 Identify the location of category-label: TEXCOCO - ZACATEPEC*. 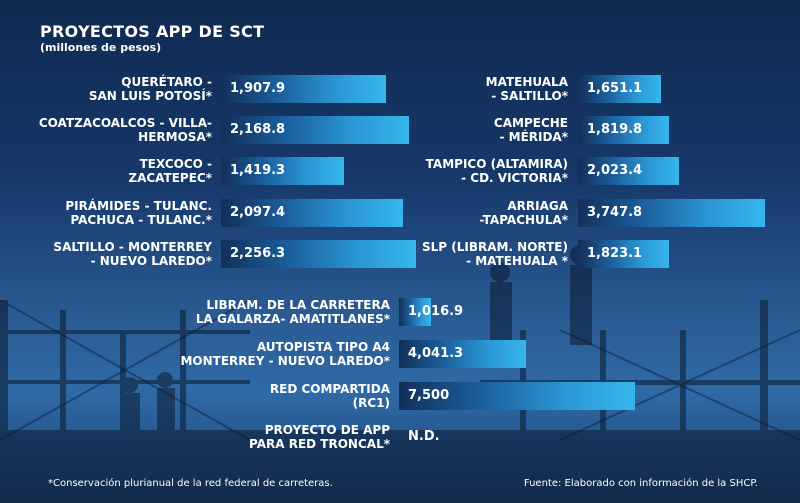
(170, 171).